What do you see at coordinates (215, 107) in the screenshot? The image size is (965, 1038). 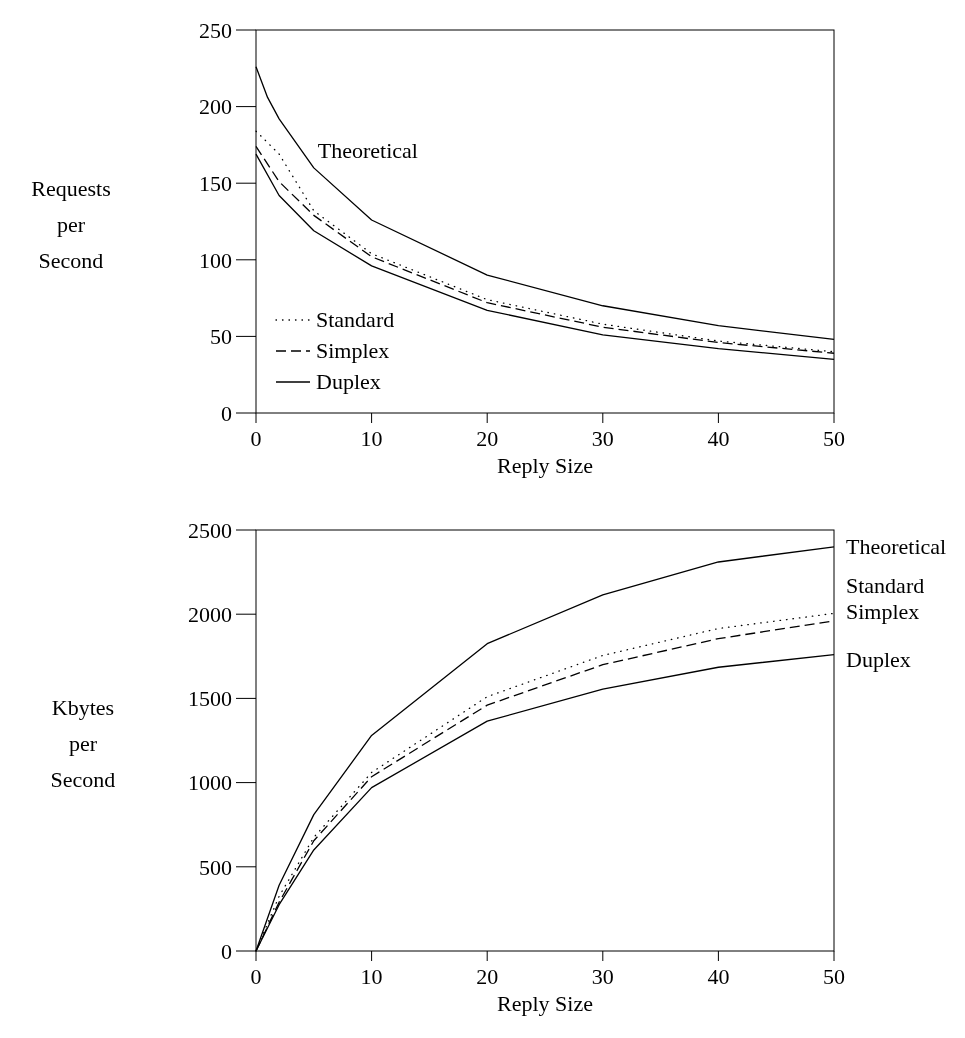 I see `y-tick-label: 200` at bounding box center [215, 107].